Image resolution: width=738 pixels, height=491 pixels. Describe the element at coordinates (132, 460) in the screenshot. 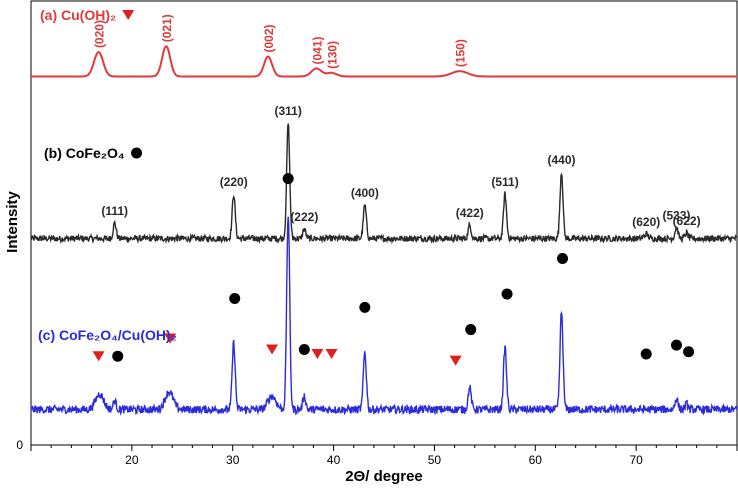

I see `x-tick-label: 20` at that location.